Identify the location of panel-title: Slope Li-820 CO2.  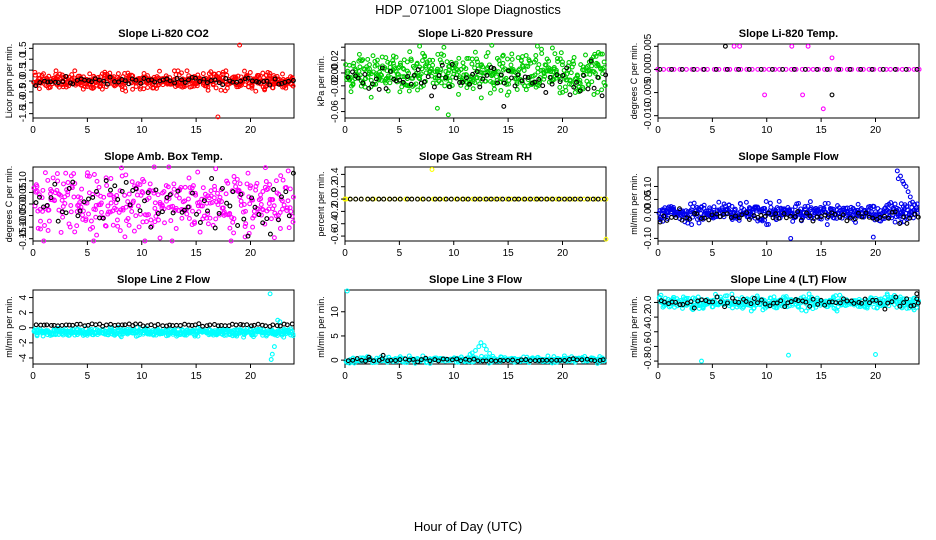
(163, 34).